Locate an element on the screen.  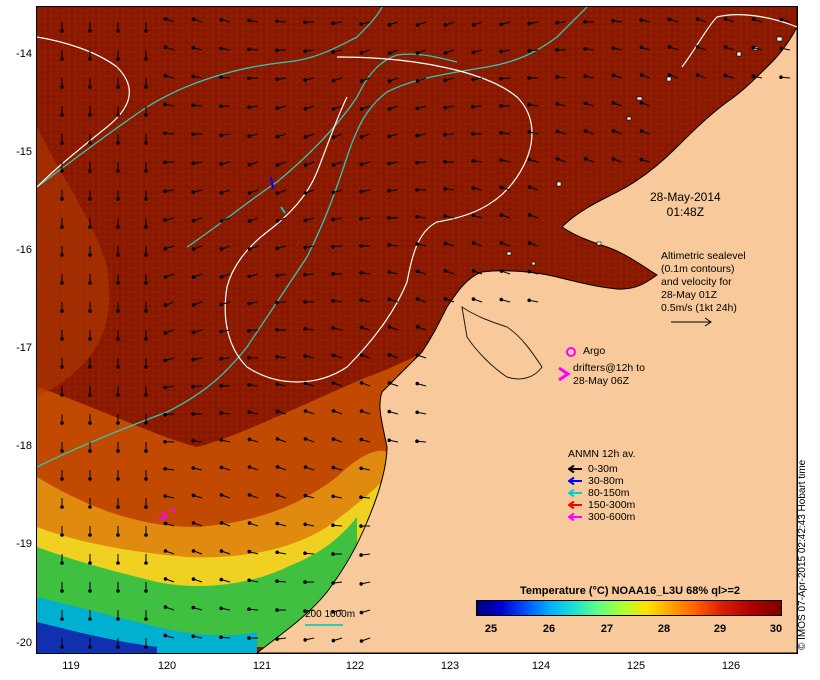
anmn-marker-blue is located at coordinates (272, 183).